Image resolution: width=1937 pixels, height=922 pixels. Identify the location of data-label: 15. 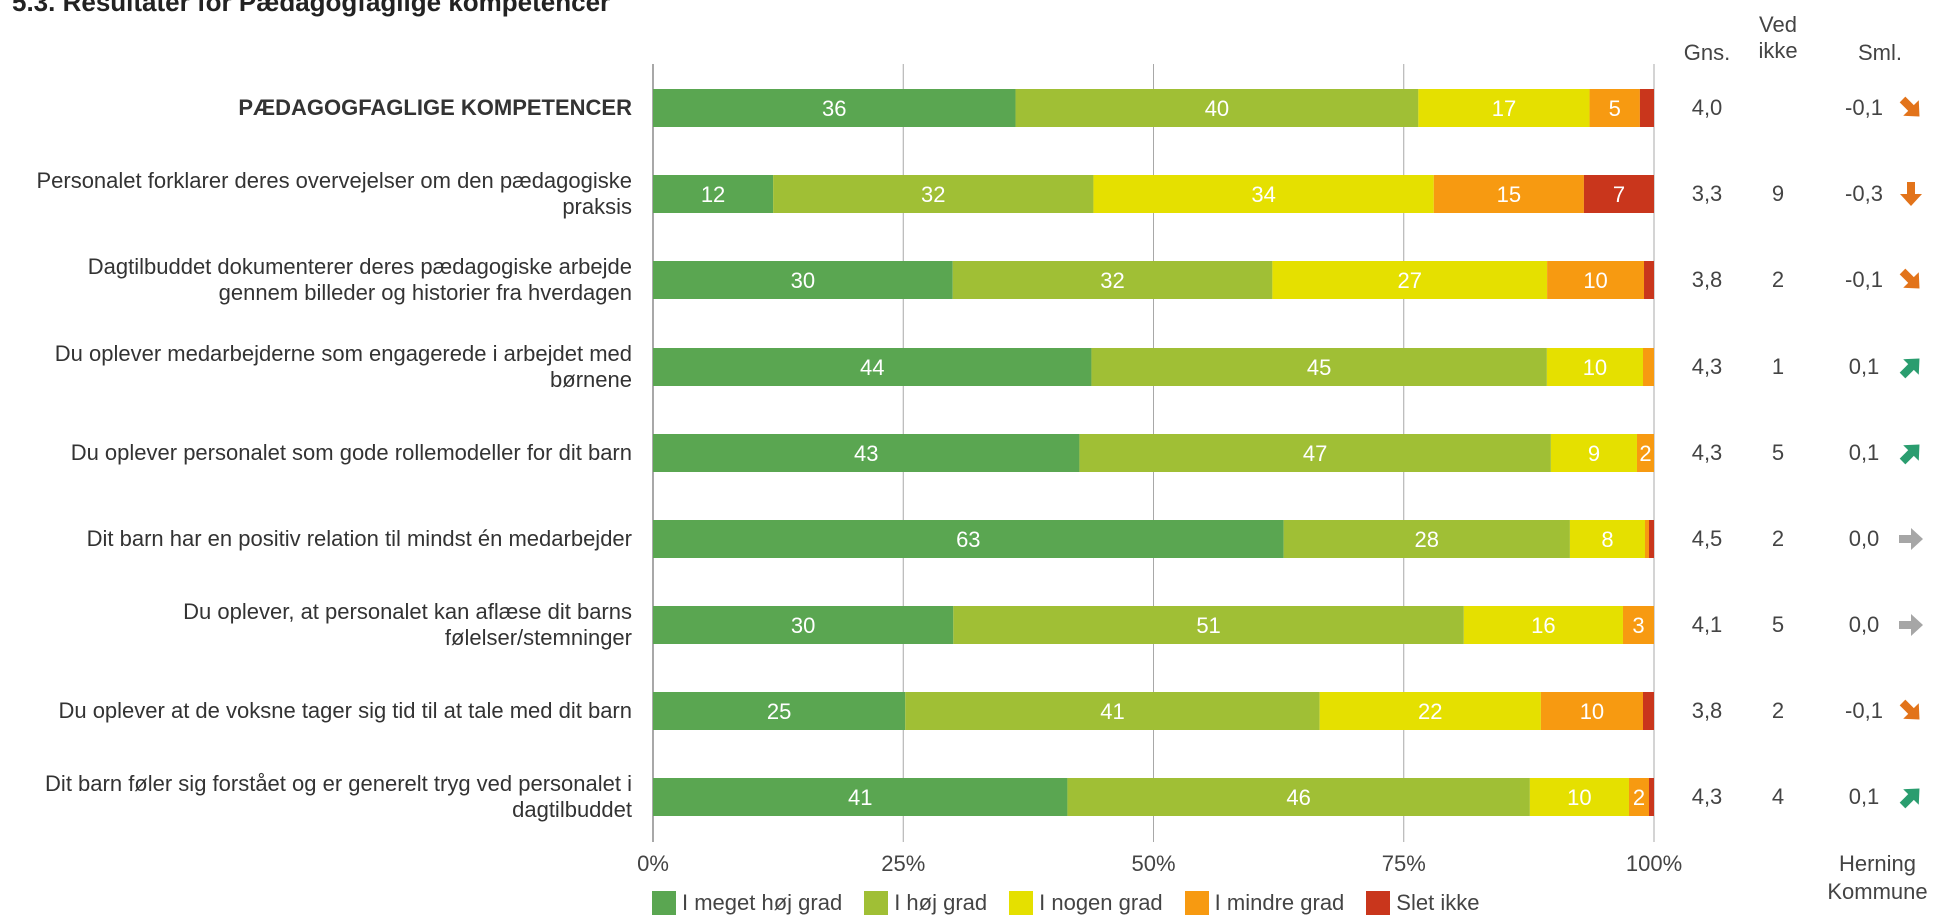
(1509, 194).